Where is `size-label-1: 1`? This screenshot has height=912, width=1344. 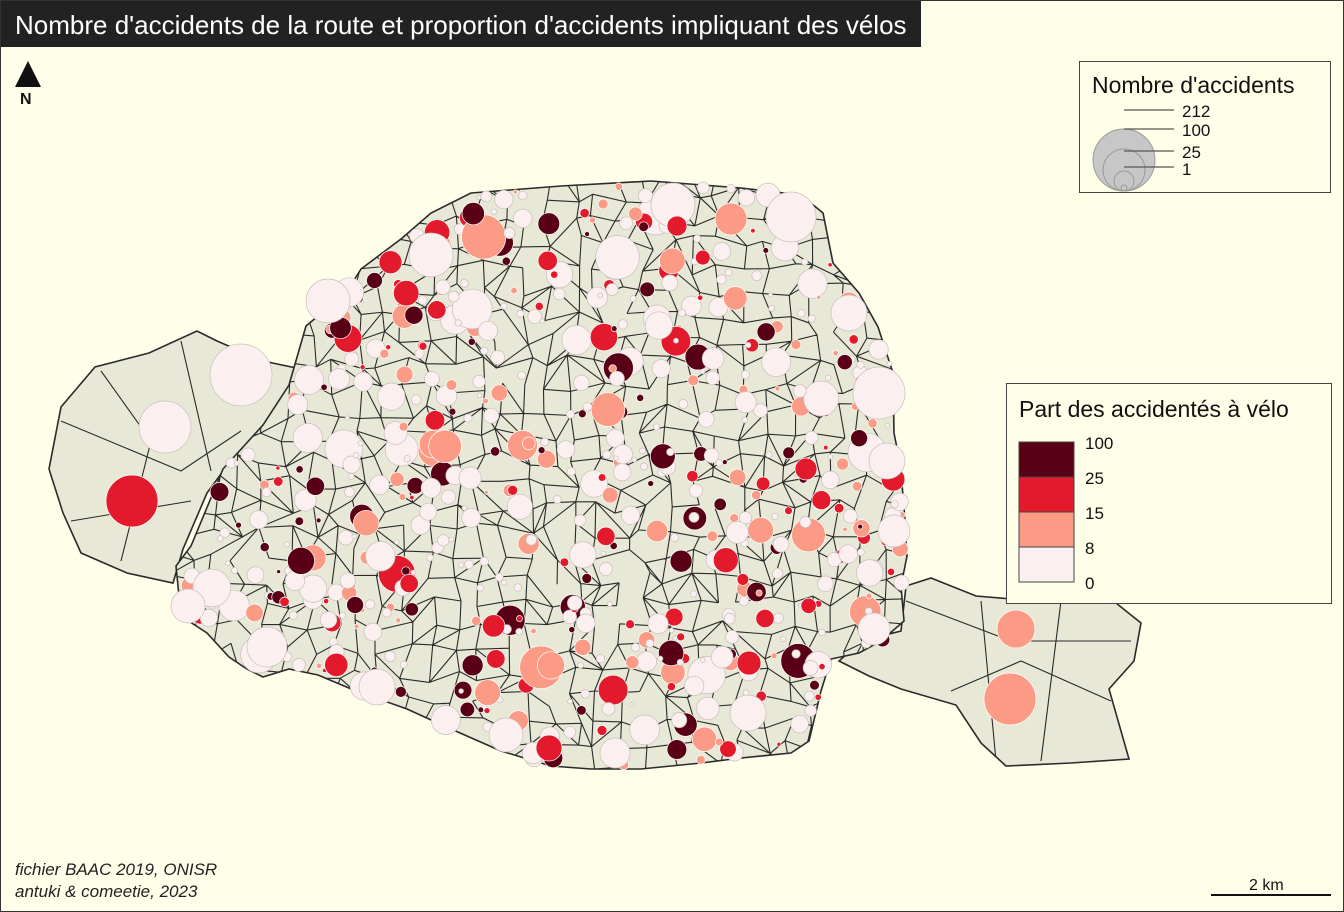
size-label-1: 1 is located at coordinates (1186, 169).